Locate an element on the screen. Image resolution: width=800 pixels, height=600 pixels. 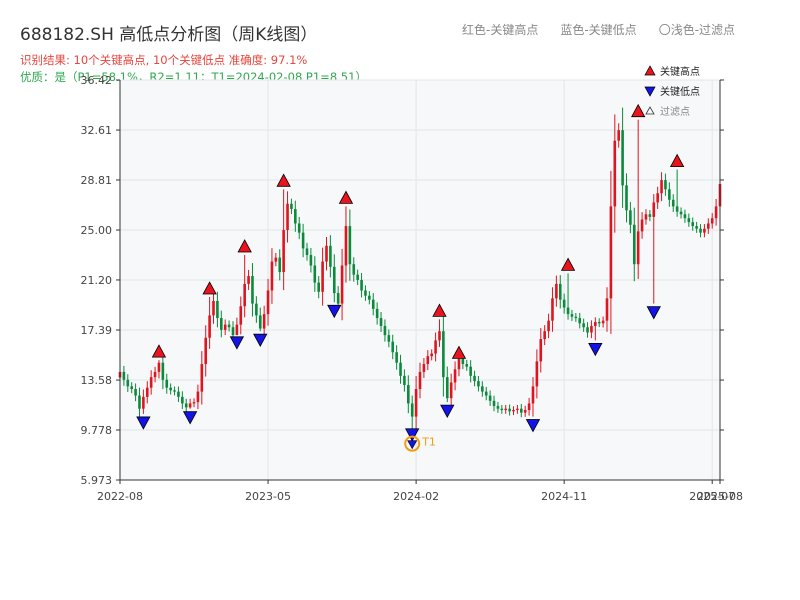
y-tick-label: 32.61 is located at coordinates (97, 130).